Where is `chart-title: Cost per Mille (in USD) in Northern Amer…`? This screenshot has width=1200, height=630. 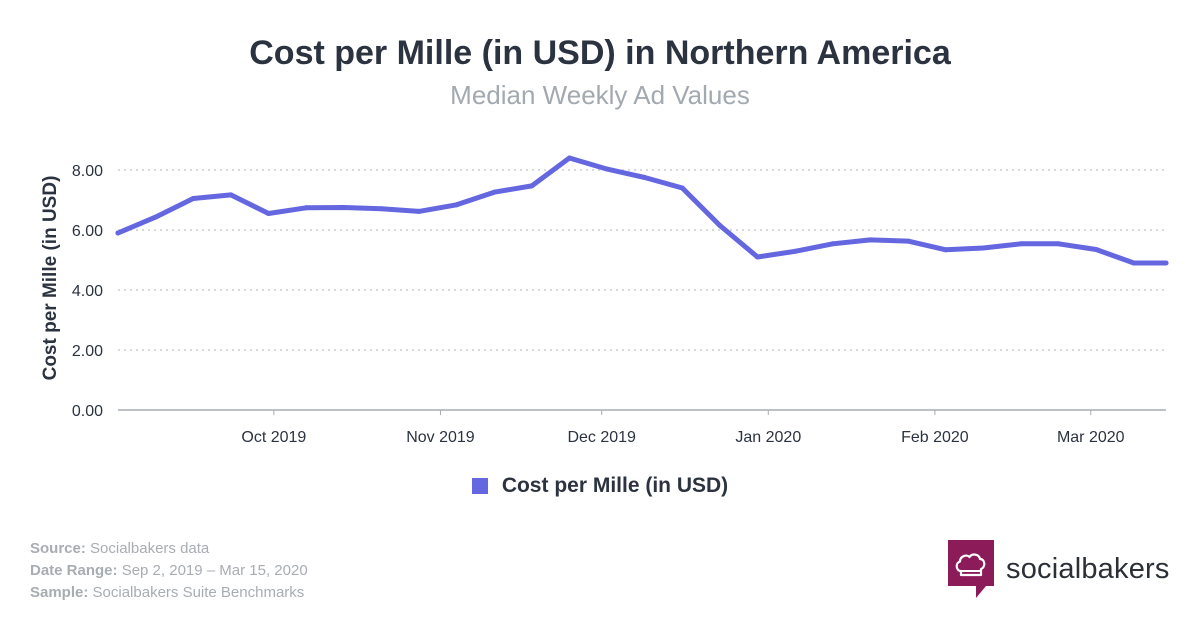 chart-title: Cost per Mille (in USD) in Northern Amer… is located at coordinates (600, 53).